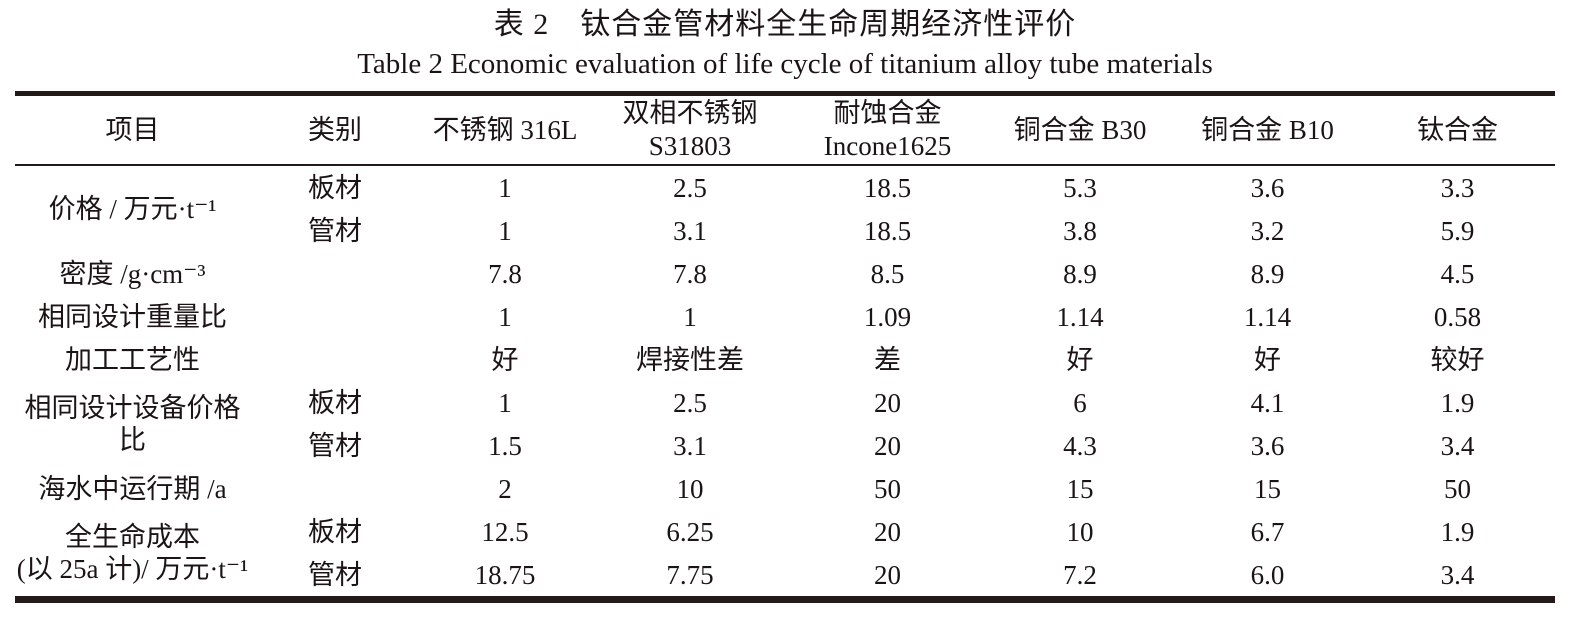 The width and height of the screenshot is (1570, 625). I want to click on value-cell: 差, so click(887, 359).